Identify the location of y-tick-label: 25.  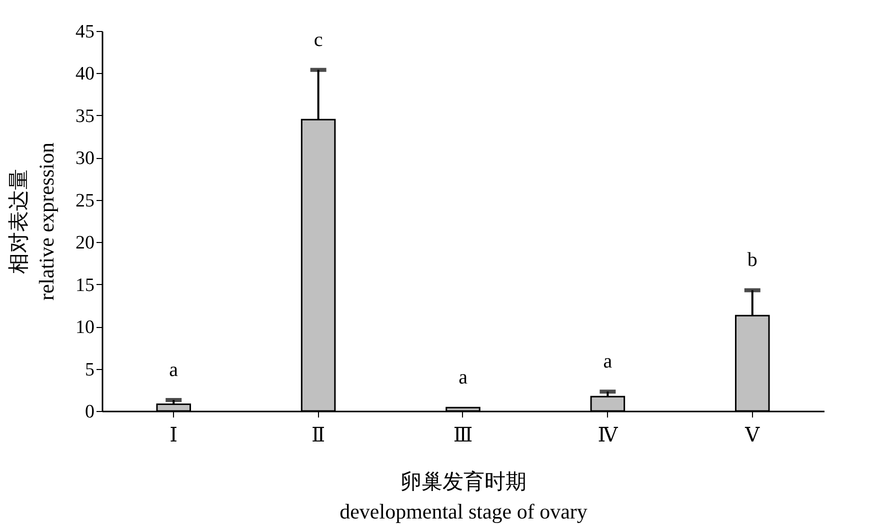
(85, 201).